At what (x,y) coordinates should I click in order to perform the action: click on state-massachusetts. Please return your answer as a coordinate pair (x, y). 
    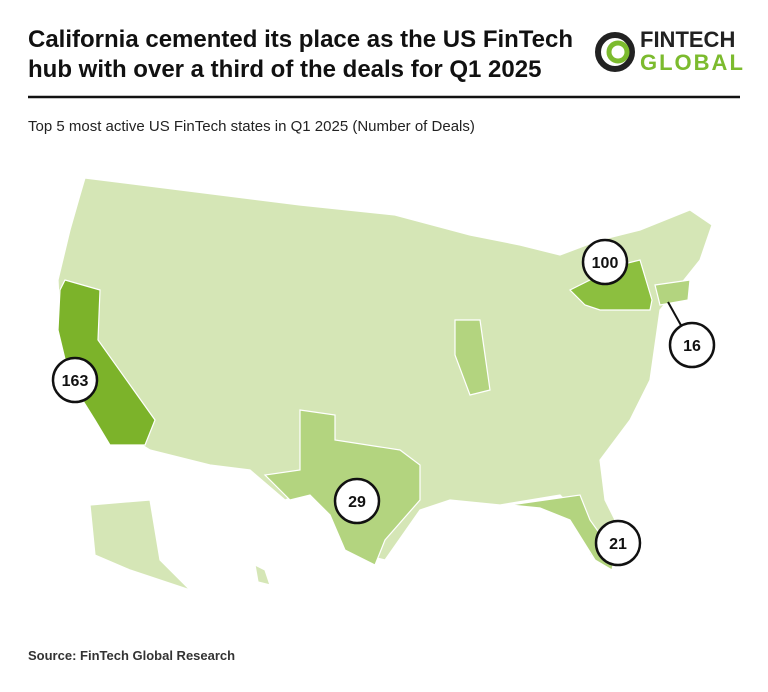
    Looking at the image, I should click on (672, 292).